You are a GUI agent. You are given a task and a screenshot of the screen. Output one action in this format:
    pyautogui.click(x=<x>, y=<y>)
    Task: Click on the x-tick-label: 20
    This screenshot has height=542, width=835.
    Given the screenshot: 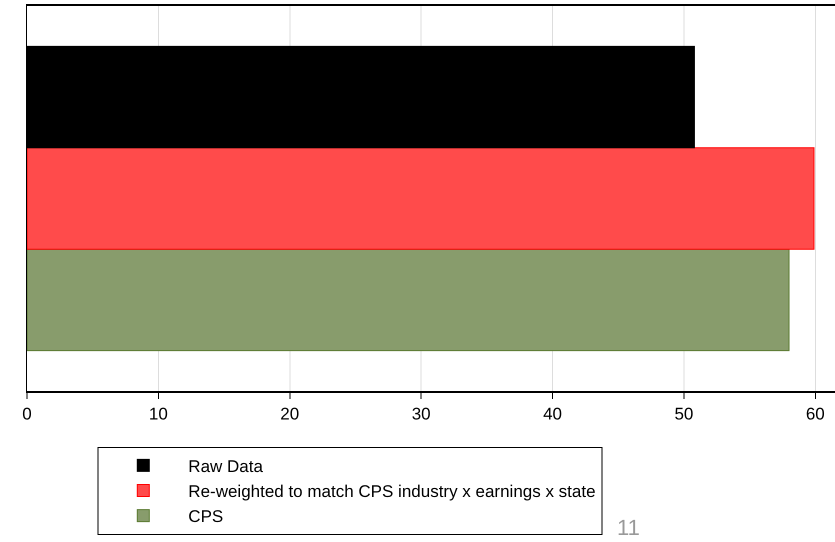 What is the action you would take?
    pyautogui.click(x=290, y=414)
    